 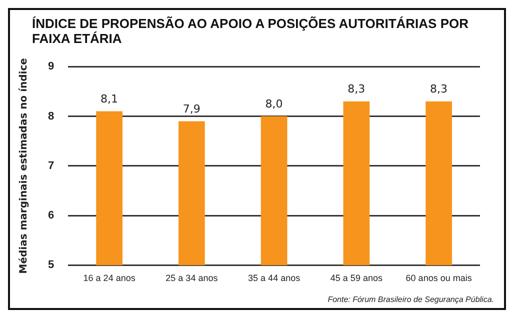 I want to click on x-tick-label: 60 anos ou mais, so click(x=439, y=278).